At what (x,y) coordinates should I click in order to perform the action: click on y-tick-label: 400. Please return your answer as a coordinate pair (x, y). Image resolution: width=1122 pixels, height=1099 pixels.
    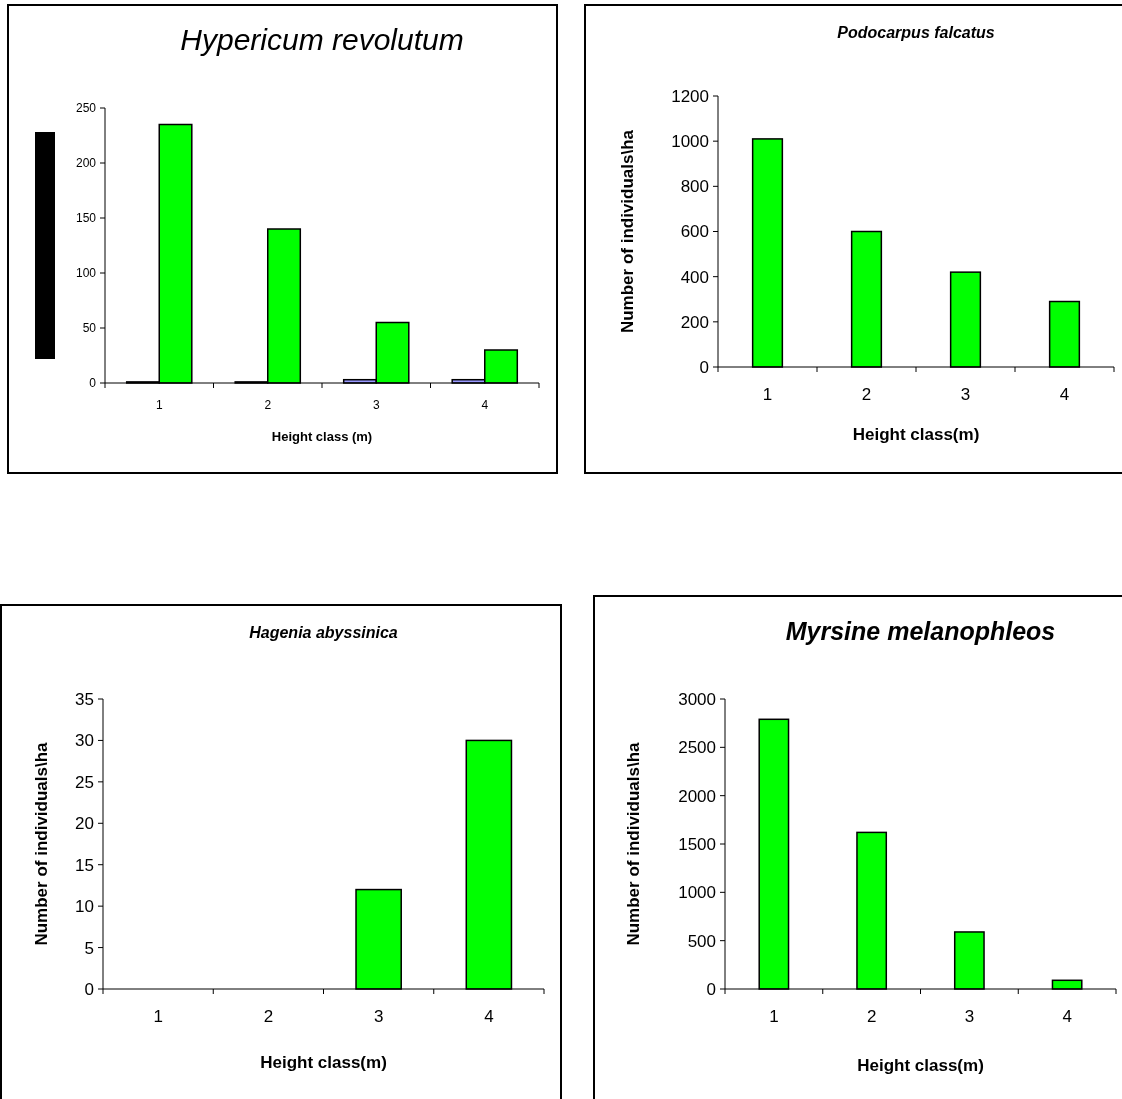
    Looking at the image, I should click on (694, 277).